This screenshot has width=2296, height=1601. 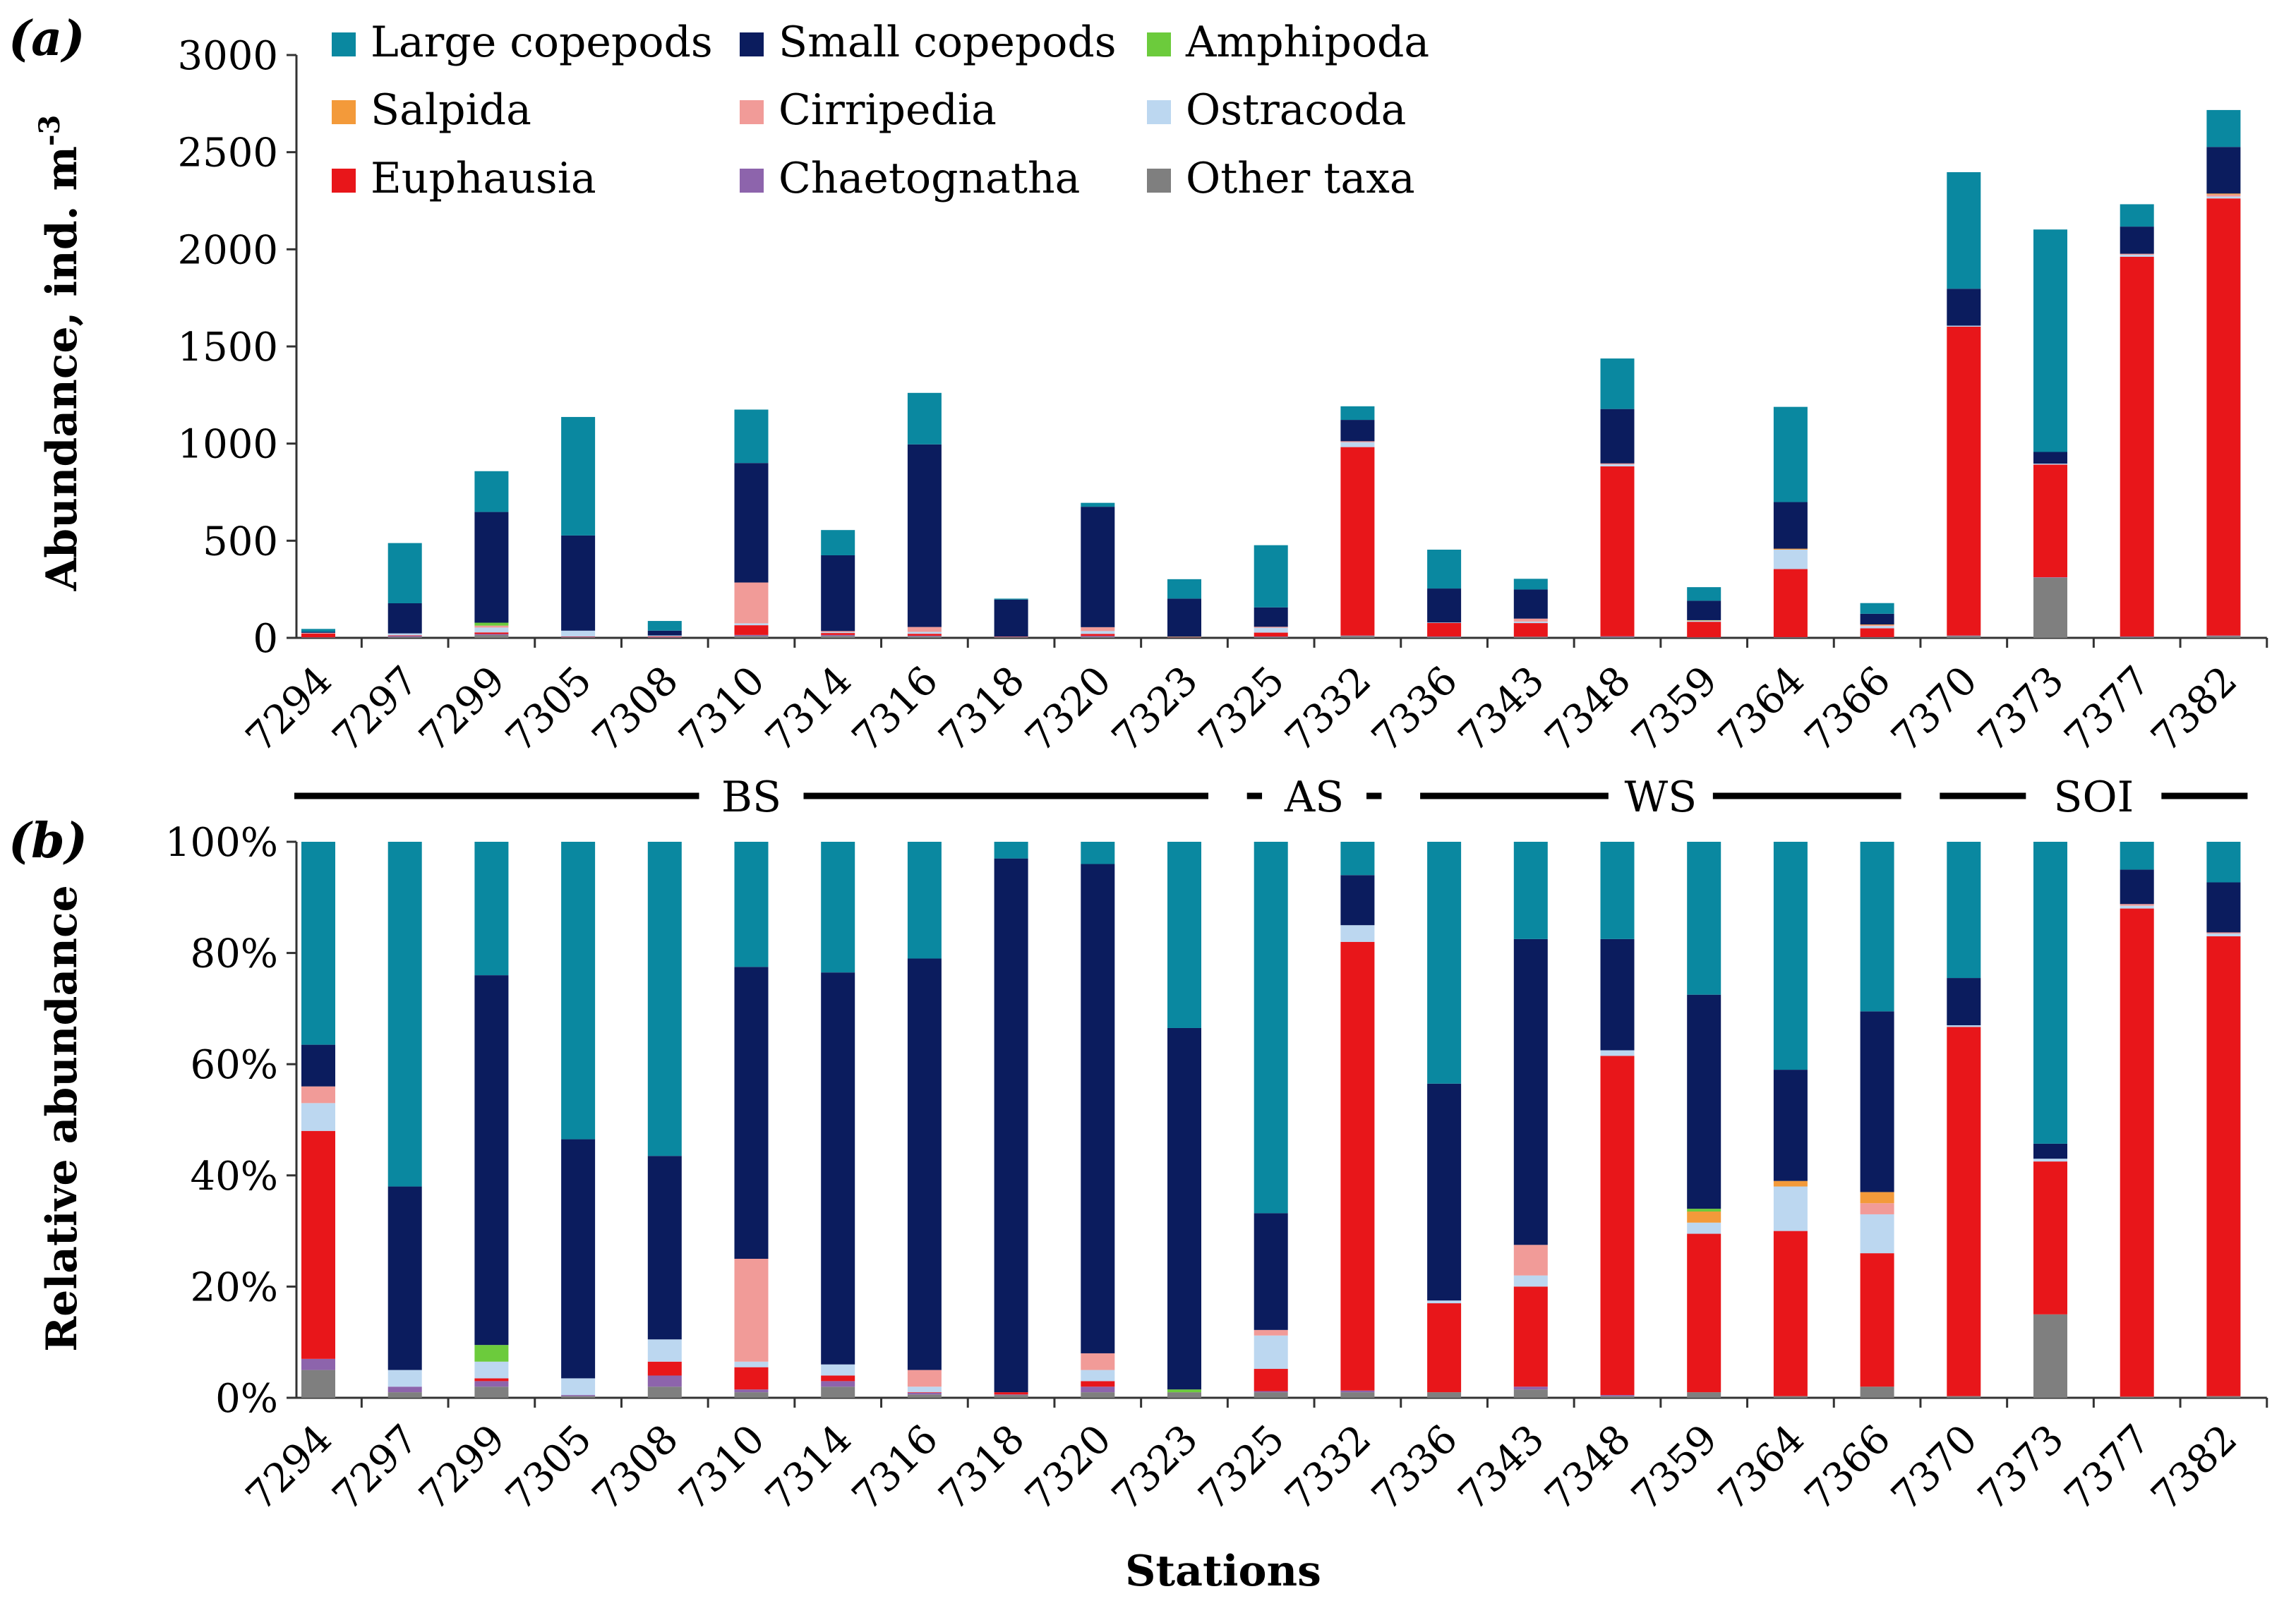 I want to click on legend-label: Other taxa, so click(x=1300, y=178).